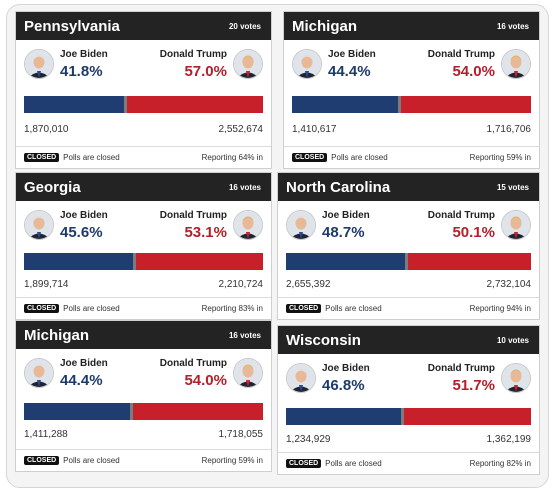 This screenshot has height=493, width=555. Describe the element at coordinates (408, 379) in the screenshot. I see `candidates-row: Joe Biden 46.8% Donald Trump 51.7%` at that location.